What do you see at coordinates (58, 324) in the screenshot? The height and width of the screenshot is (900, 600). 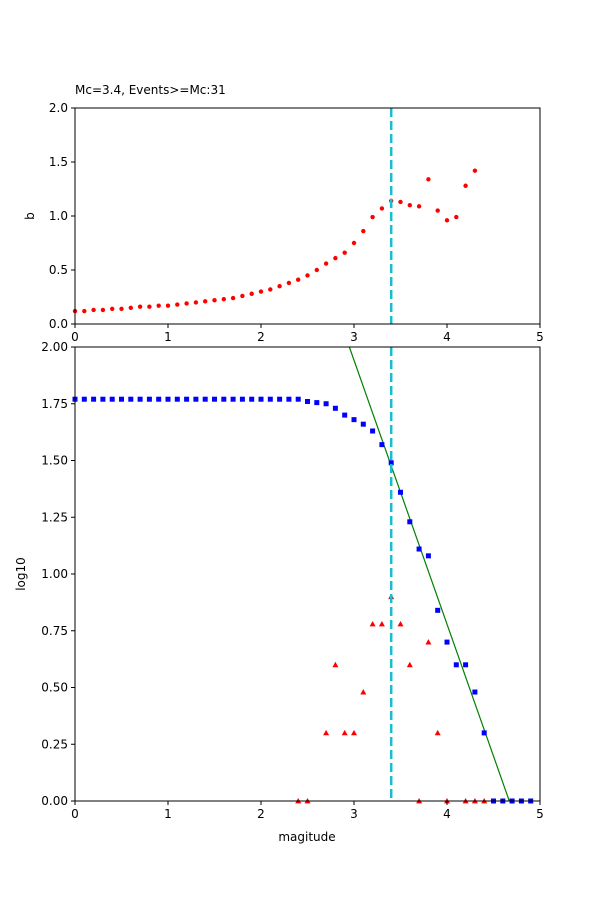 I see `y-tick-label: 0.0` at bounding box center [58, 324].